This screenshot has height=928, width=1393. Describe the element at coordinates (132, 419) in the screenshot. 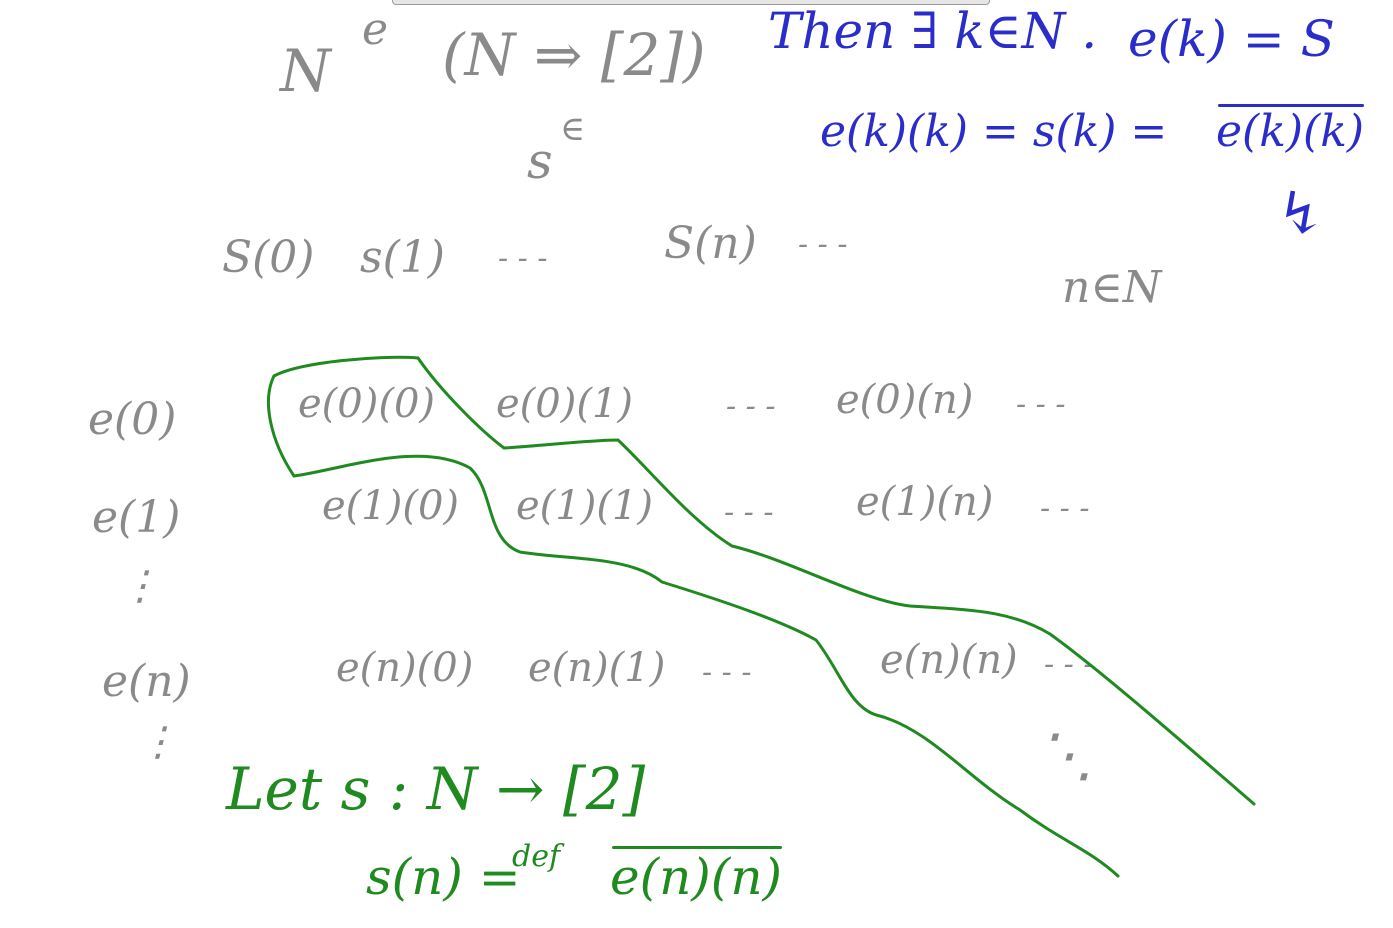

I see `row-label-e0: e(0)` at that location.